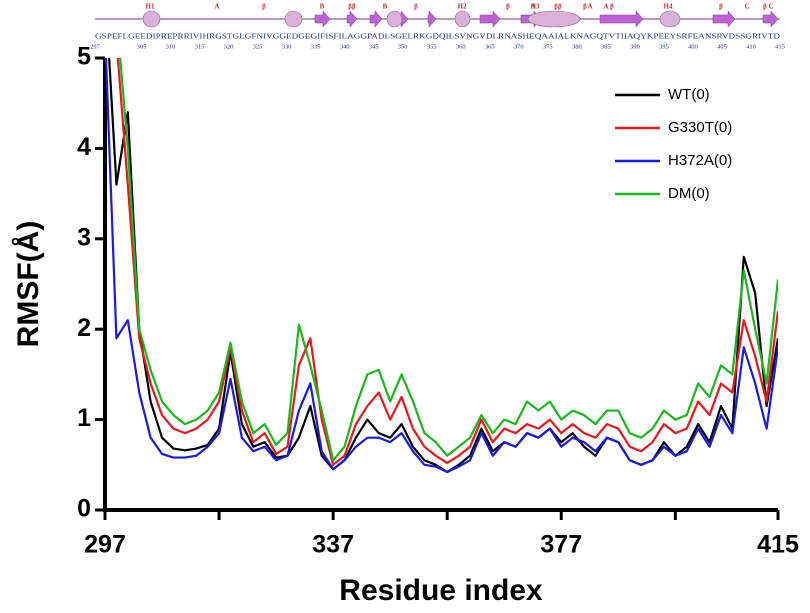  Describe the element at coordinates (258, 46) in the screenshot. I see `position-label: 325` at that location.